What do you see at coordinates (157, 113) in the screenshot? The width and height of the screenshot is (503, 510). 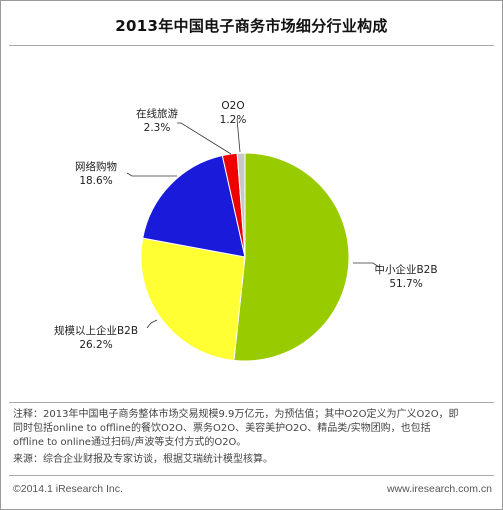 I see `slice-label-4: 在线旅游` at bounding box center [157, 113].